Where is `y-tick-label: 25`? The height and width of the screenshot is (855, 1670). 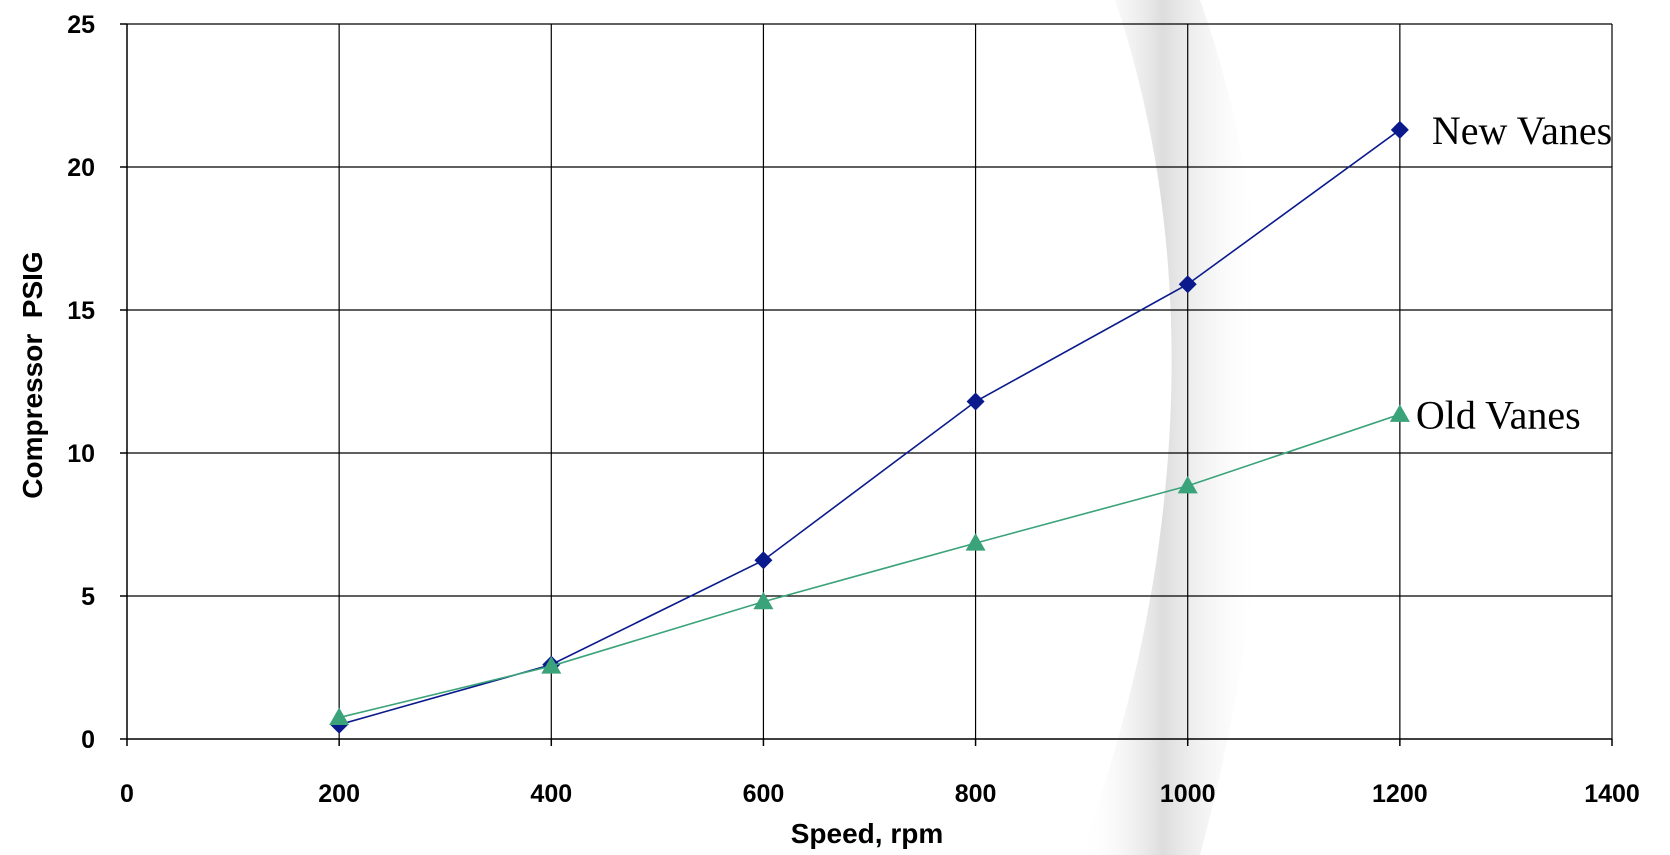 y-tick-label: 25 is located at coordinates (81, 25).